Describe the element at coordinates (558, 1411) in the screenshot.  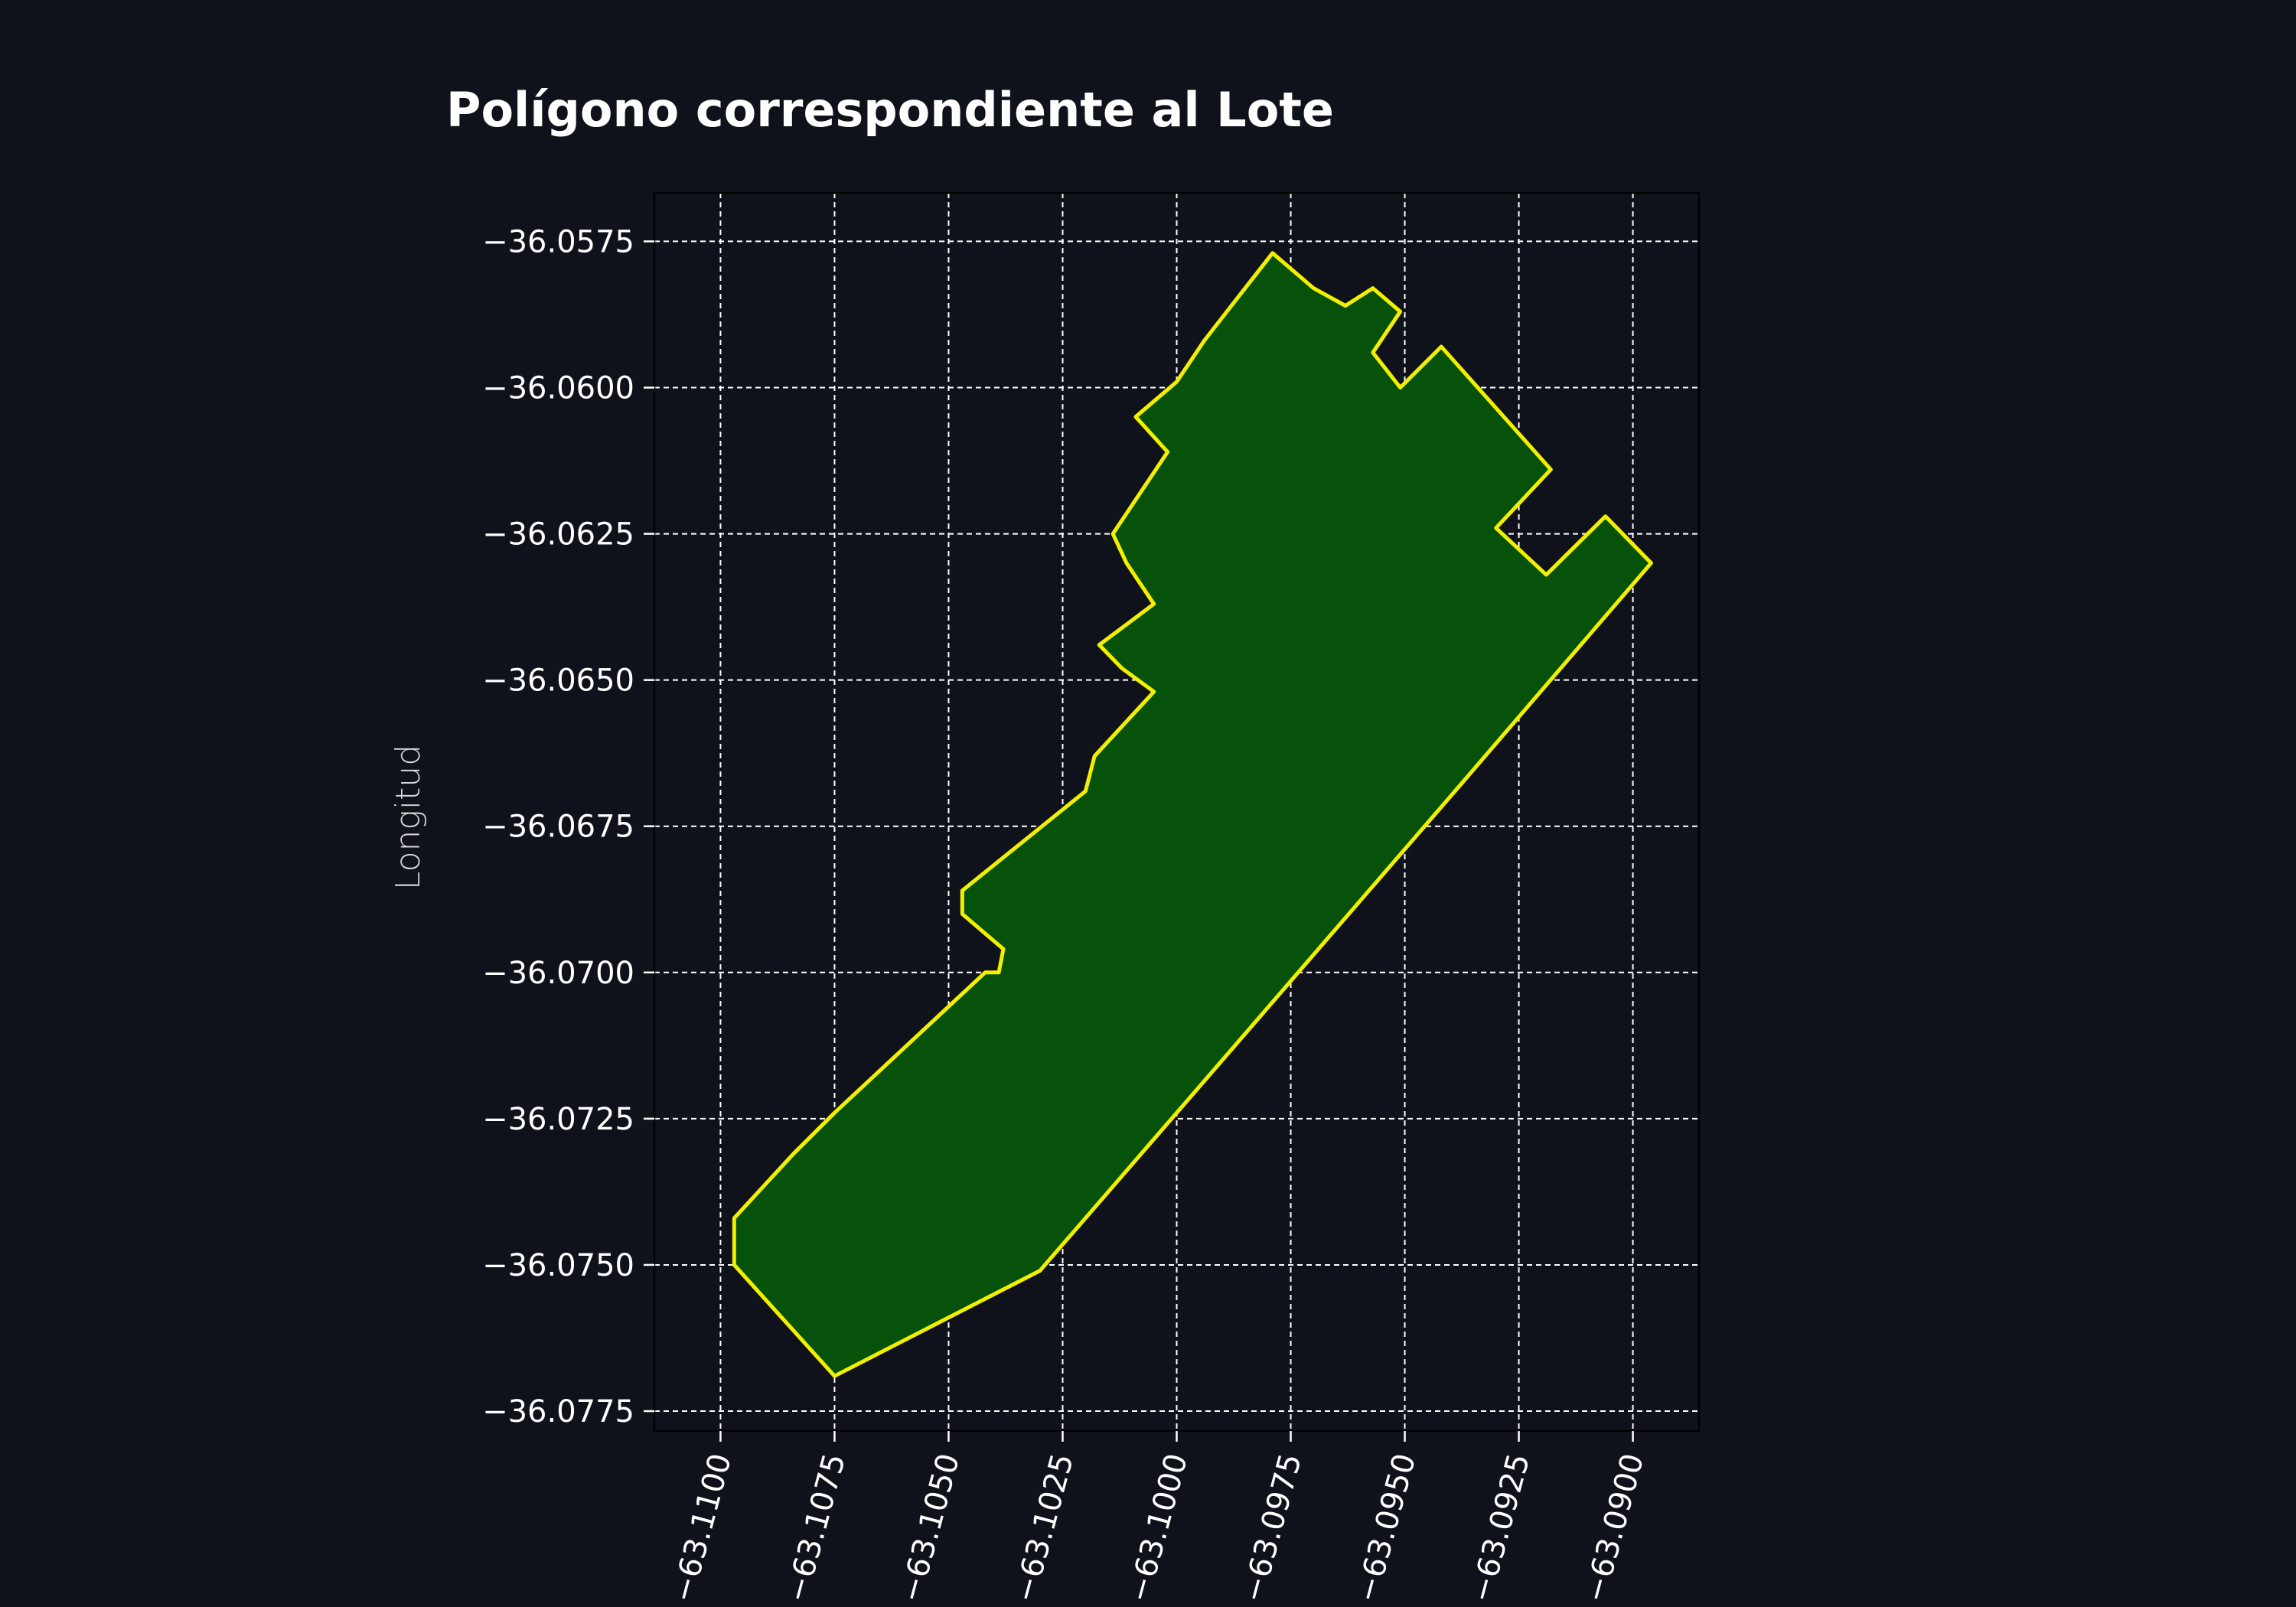
I see `y-tick-label: −36.0775` at that location.